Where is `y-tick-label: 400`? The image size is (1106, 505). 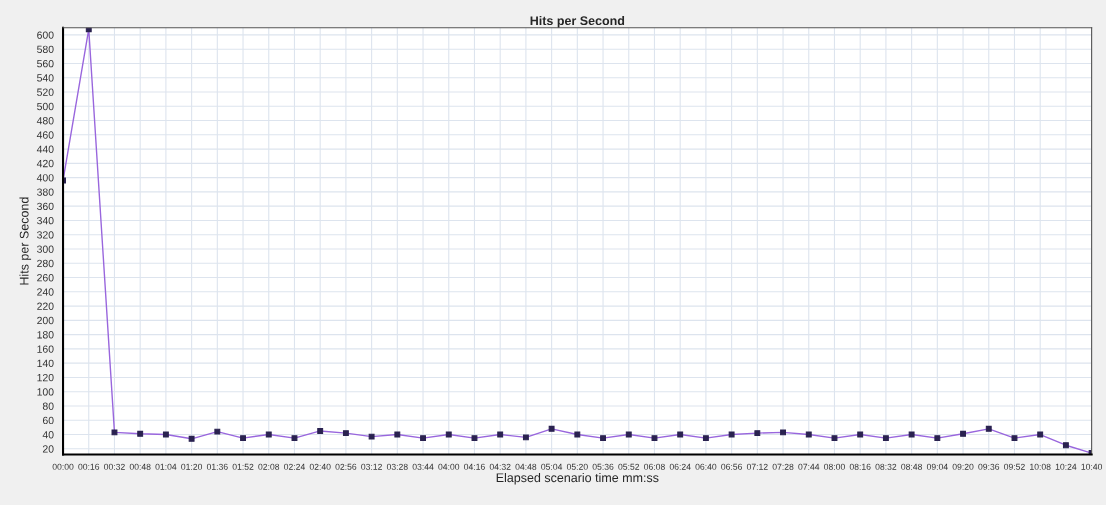
y-tick-label: 400 is located at coordinates (45, 178).